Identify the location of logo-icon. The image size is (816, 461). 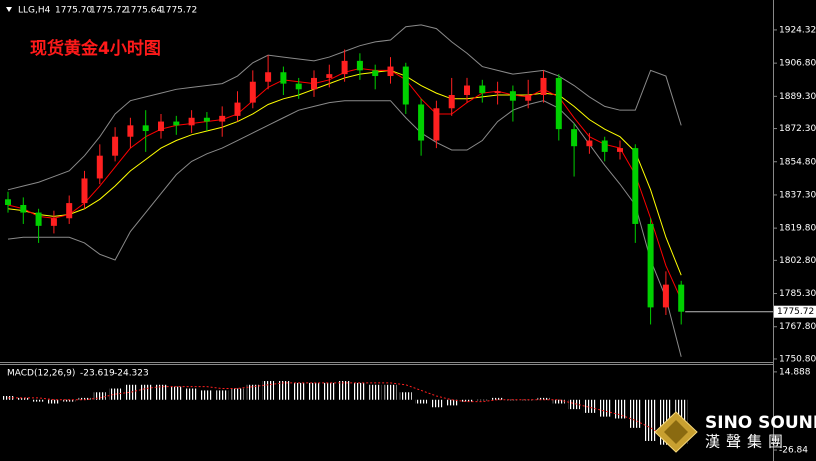
(676, 432).